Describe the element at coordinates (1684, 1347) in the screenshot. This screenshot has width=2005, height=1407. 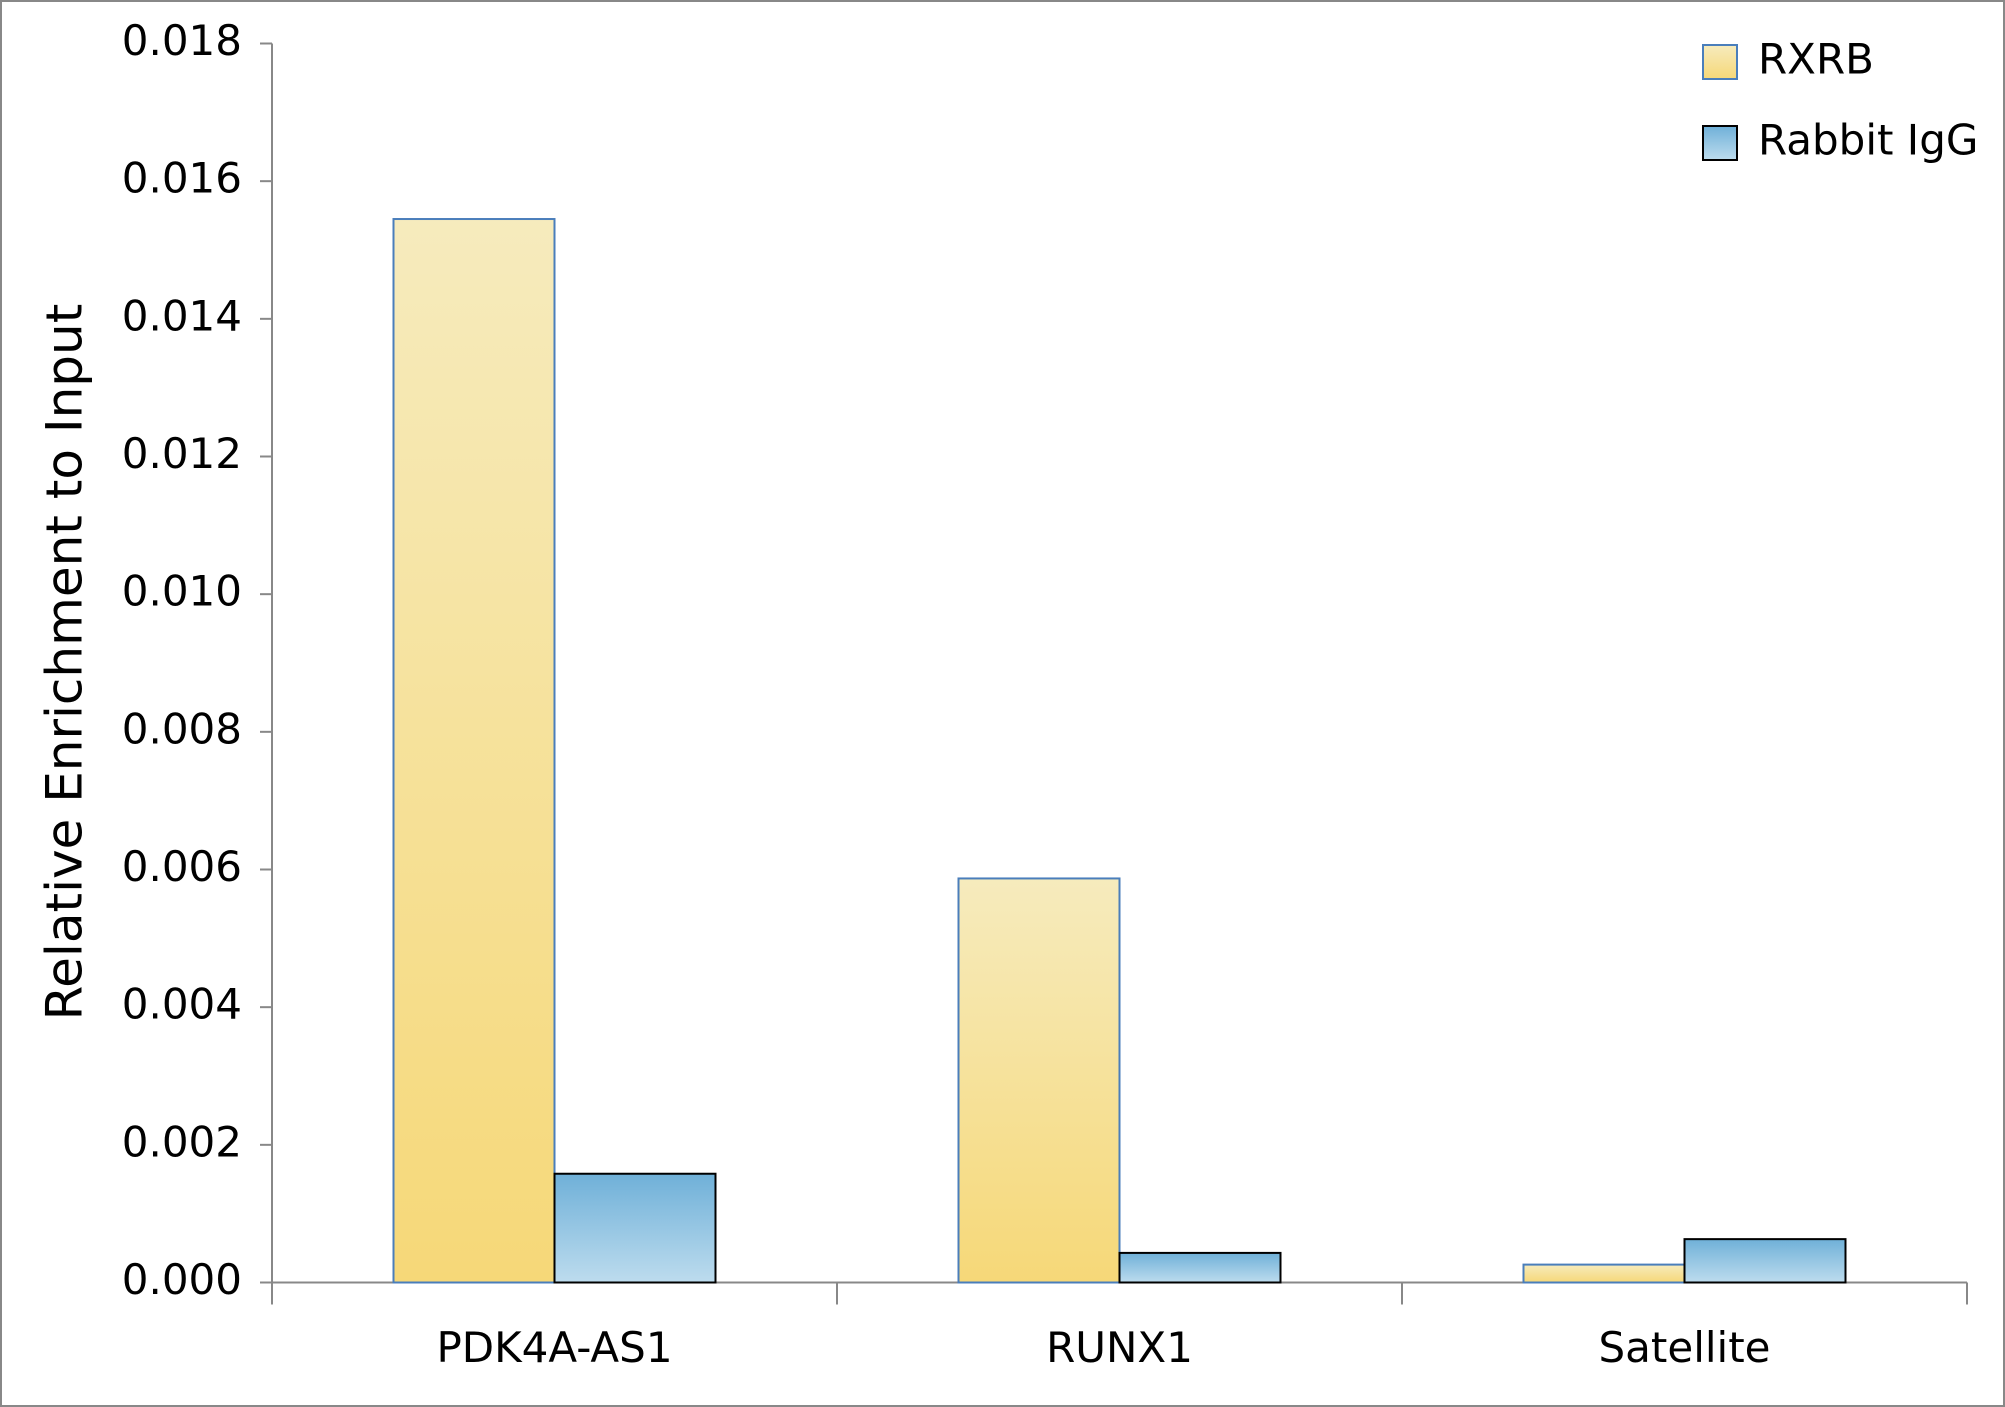
I see `x-tick-label: Satellite` at that location.